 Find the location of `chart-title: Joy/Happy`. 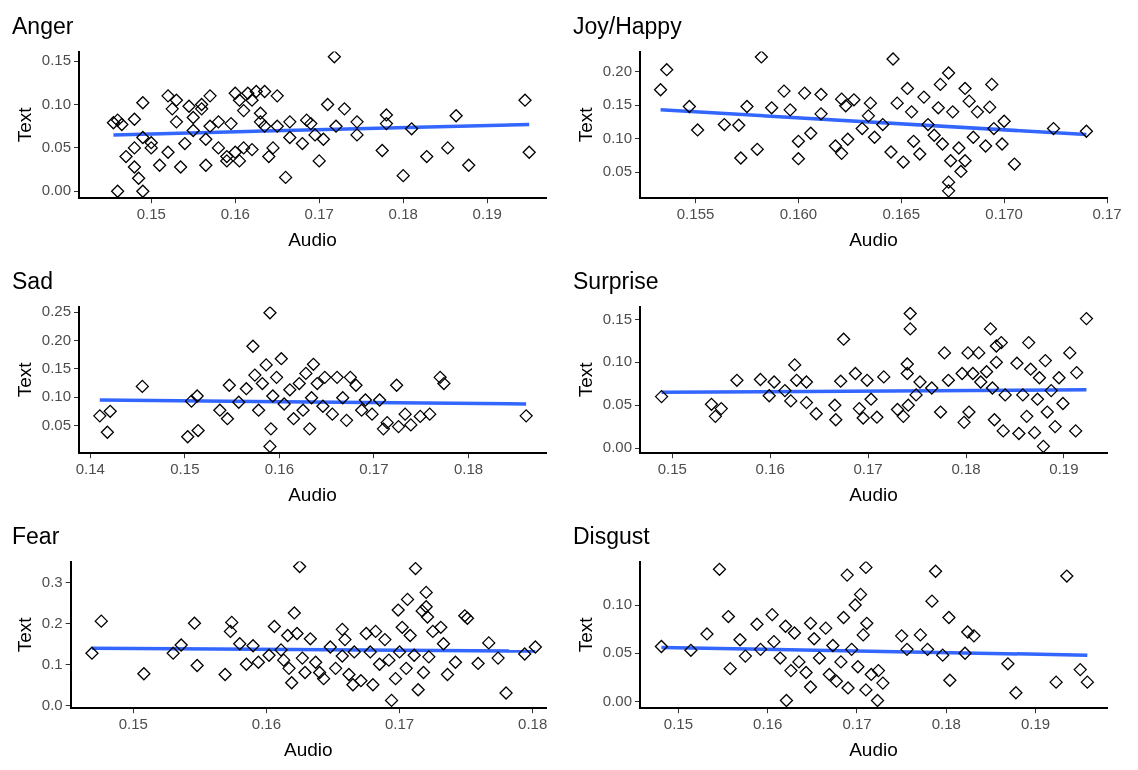

chart-title: Joy/Happy is located at coordinates (628, 26).